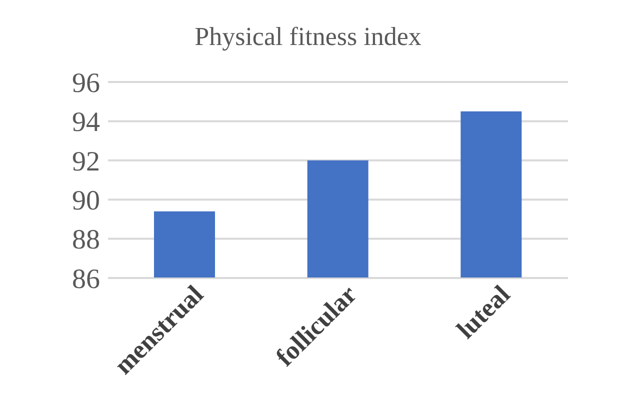 This screenshot has height=410, width=621. What do you see at coordinates (86, 279) in the screenshot?
I see `y-tick-label: 86` at bounding box center [86, 279].